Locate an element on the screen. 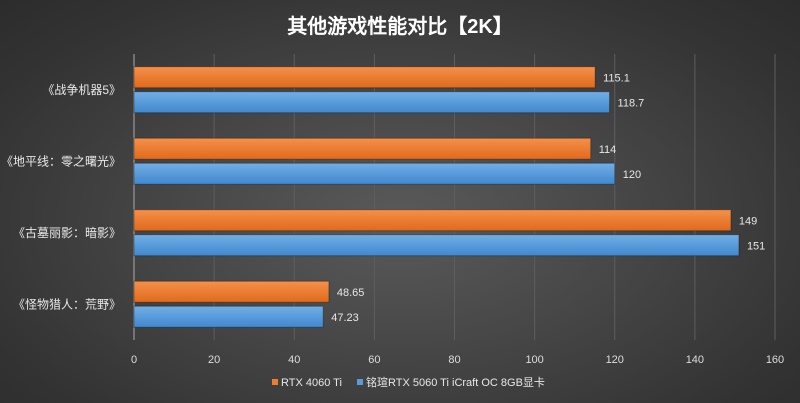 This screenshot has width=800, height=403. x-tick-label: 160 is located at coordinates (775, 360).